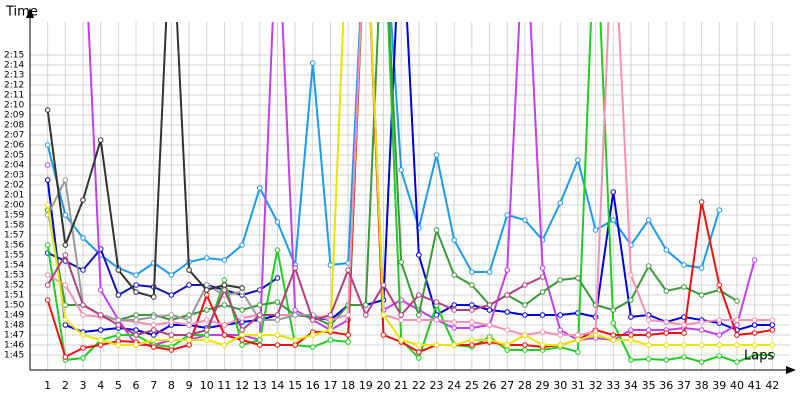  What do you see at coordinates (14, 56) in the screenshot?
I see `y-tick-label: 2:15` at bounding box center [14, 56].